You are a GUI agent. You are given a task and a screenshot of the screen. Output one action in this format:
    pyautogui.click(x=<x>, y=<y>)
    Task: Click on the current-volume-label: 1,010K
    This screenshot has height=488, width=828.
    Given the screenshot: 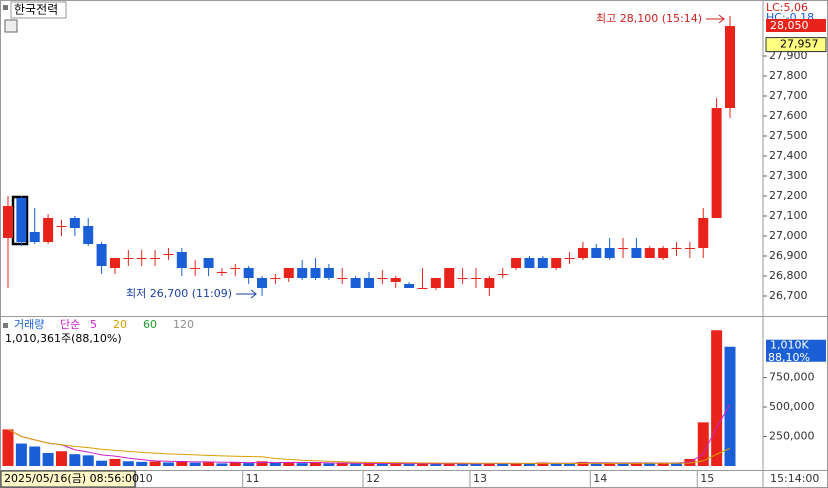 What is the action you would take?
    pyautogui.click(x=789, y=345)
    